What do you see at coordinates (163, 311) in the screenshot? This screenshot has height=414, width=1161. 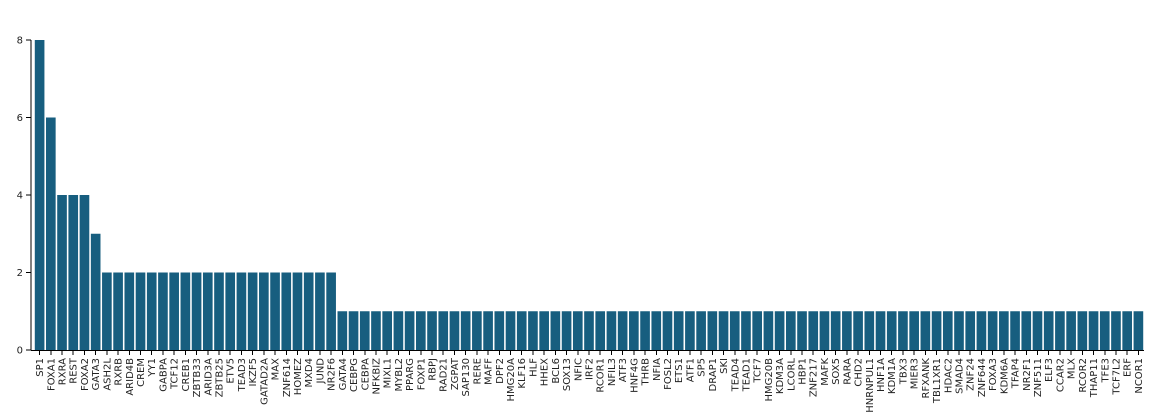 I see `bar-gabpa` at bounding box center [163, 311].